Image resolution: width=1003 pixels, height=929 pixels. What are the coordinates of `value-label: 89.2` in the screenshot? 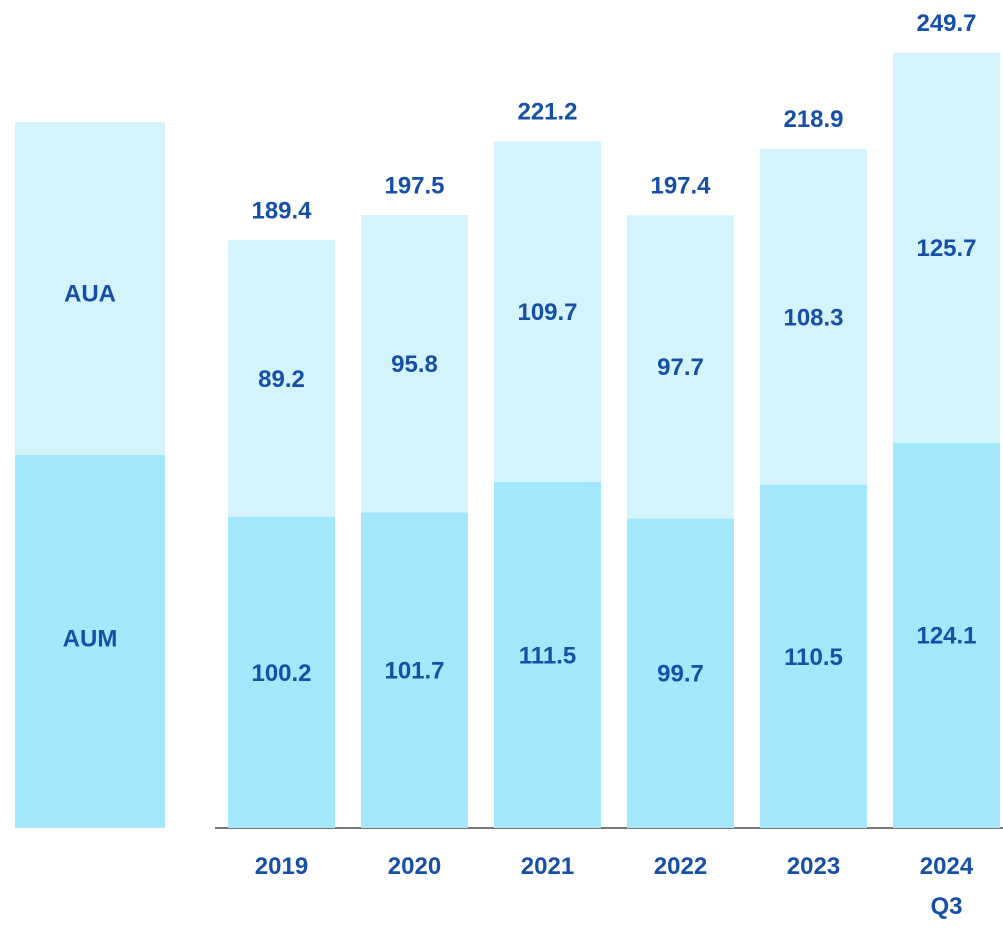 It's located at (281, 379).